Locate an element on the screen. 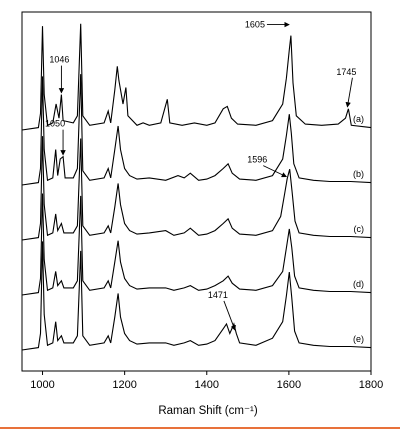  x-axis-label: Raman Shift (cm⁻¹) is located at coordinates (208, 411).